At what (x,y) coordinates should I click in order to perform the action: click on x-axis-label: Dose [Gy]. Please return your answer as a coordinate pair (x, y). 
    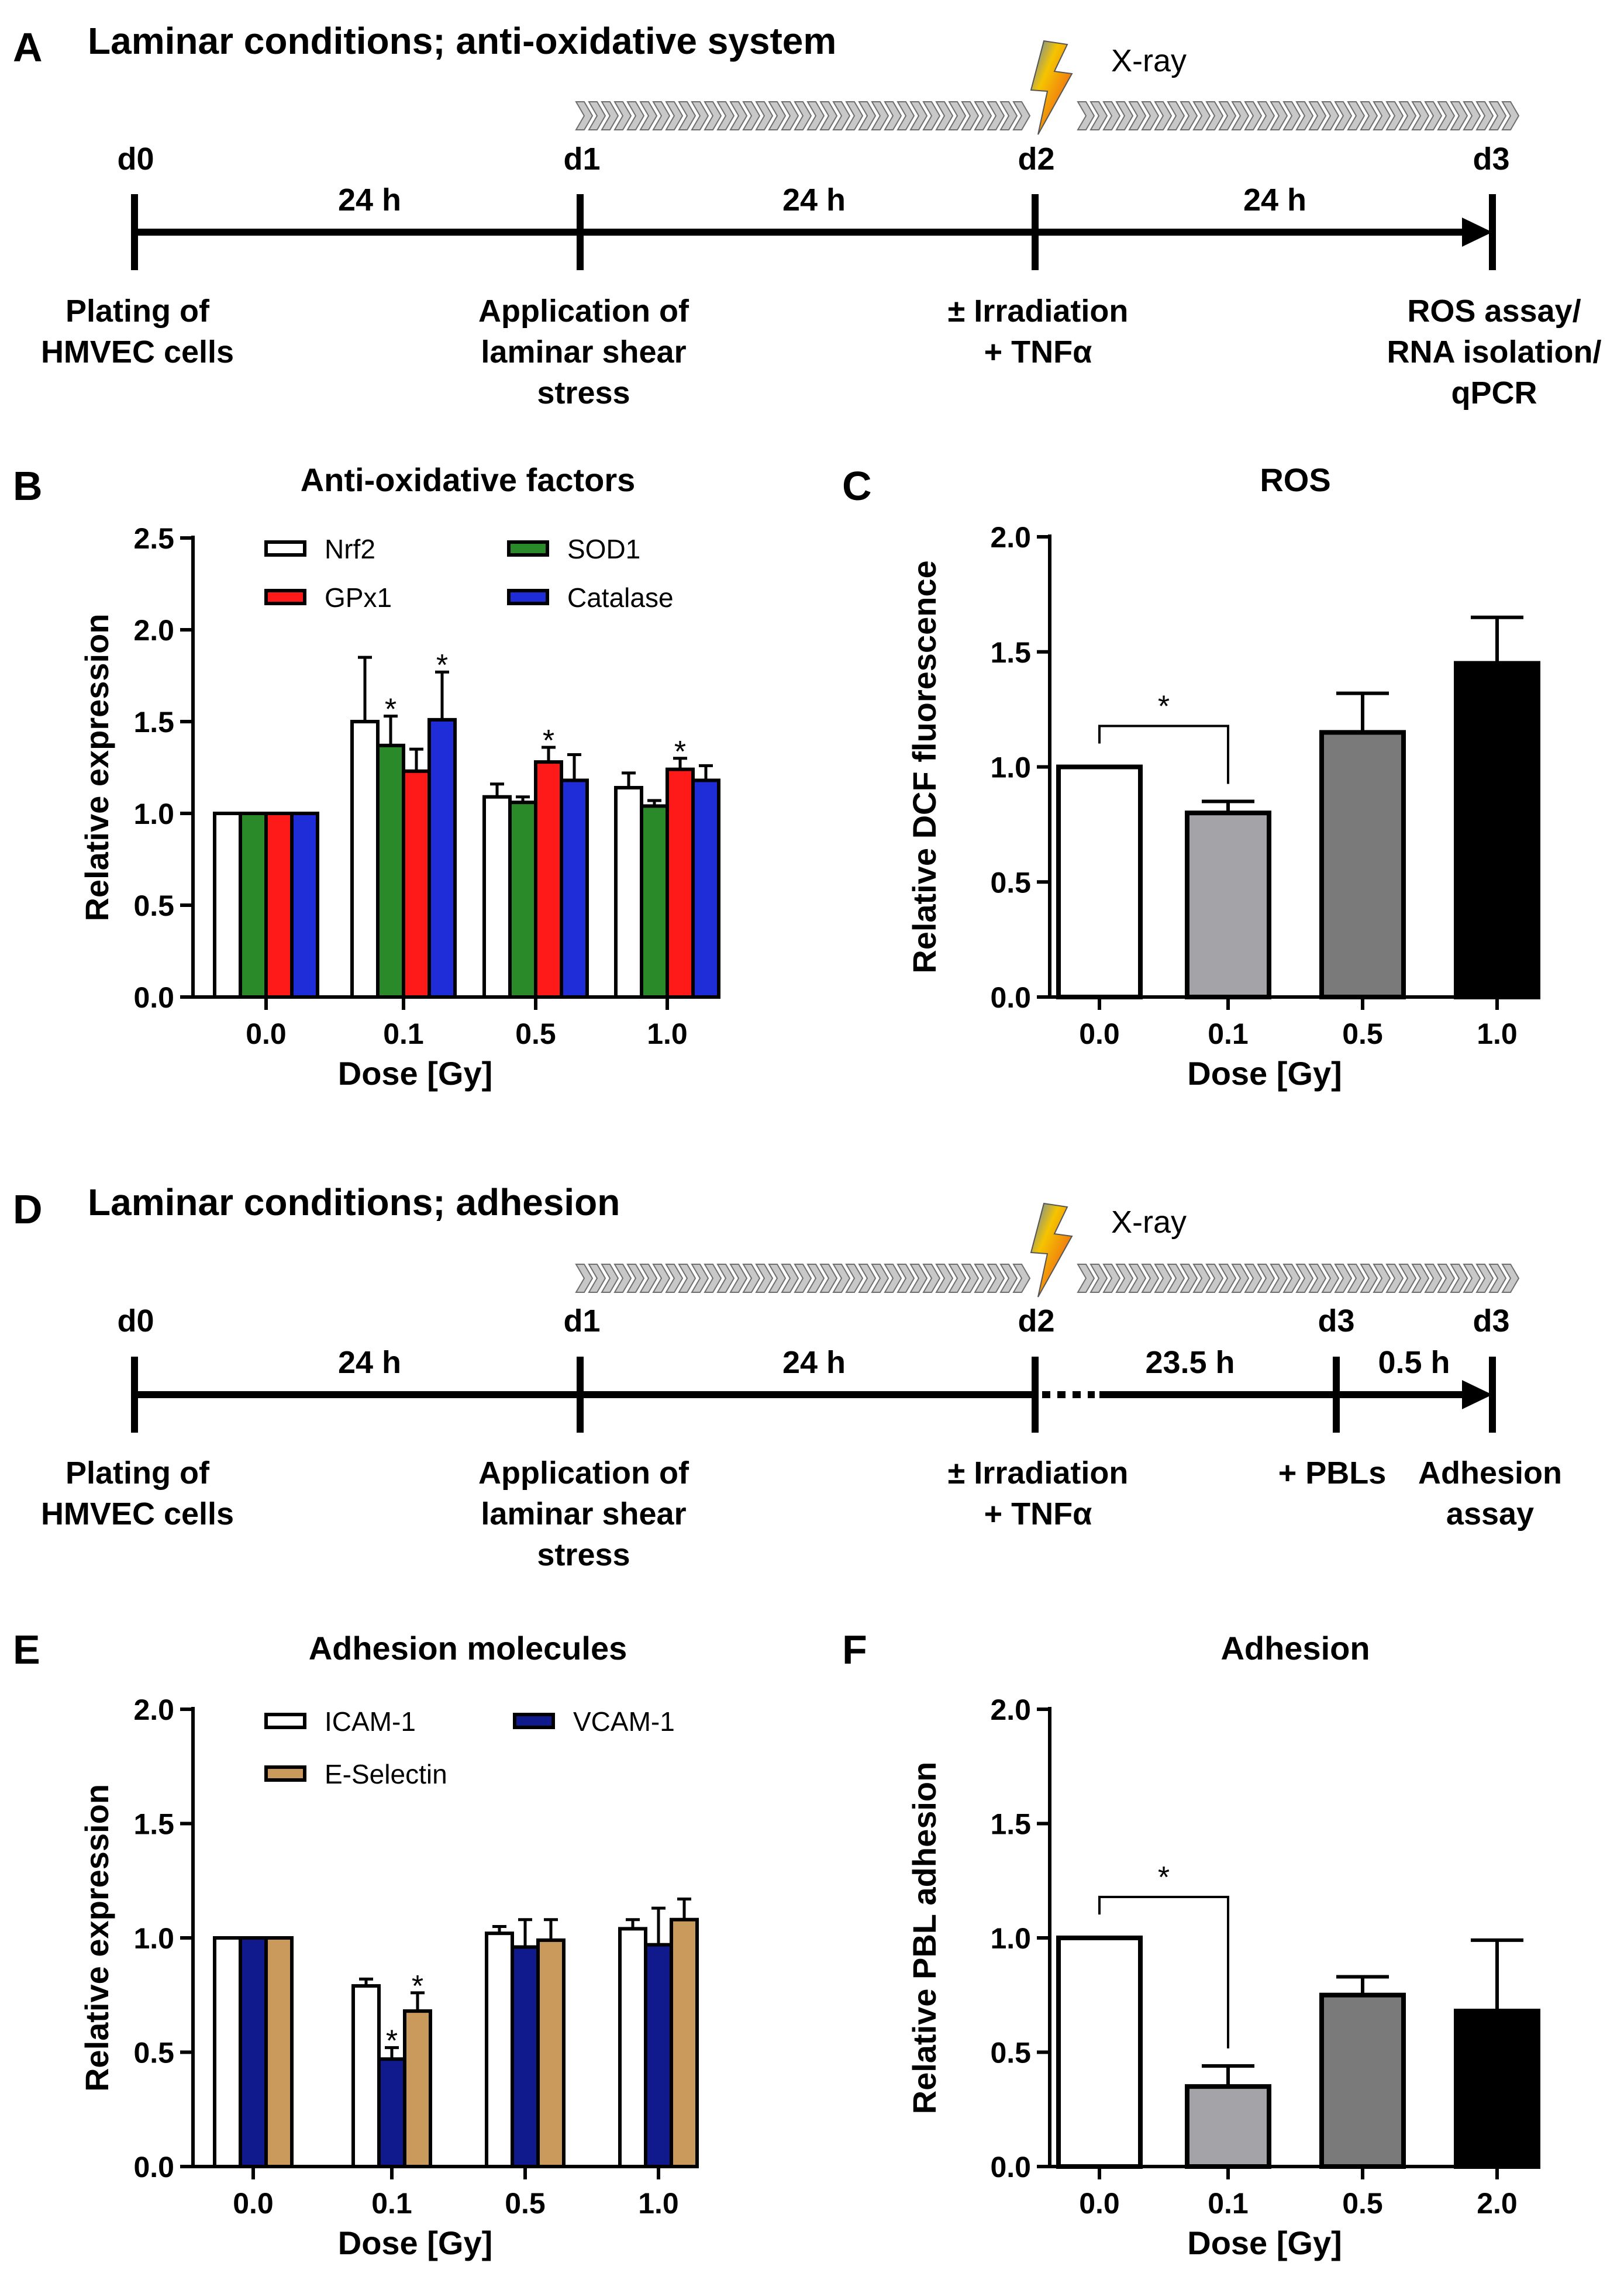
    Looking at the image, I should click on (1264, 2242).